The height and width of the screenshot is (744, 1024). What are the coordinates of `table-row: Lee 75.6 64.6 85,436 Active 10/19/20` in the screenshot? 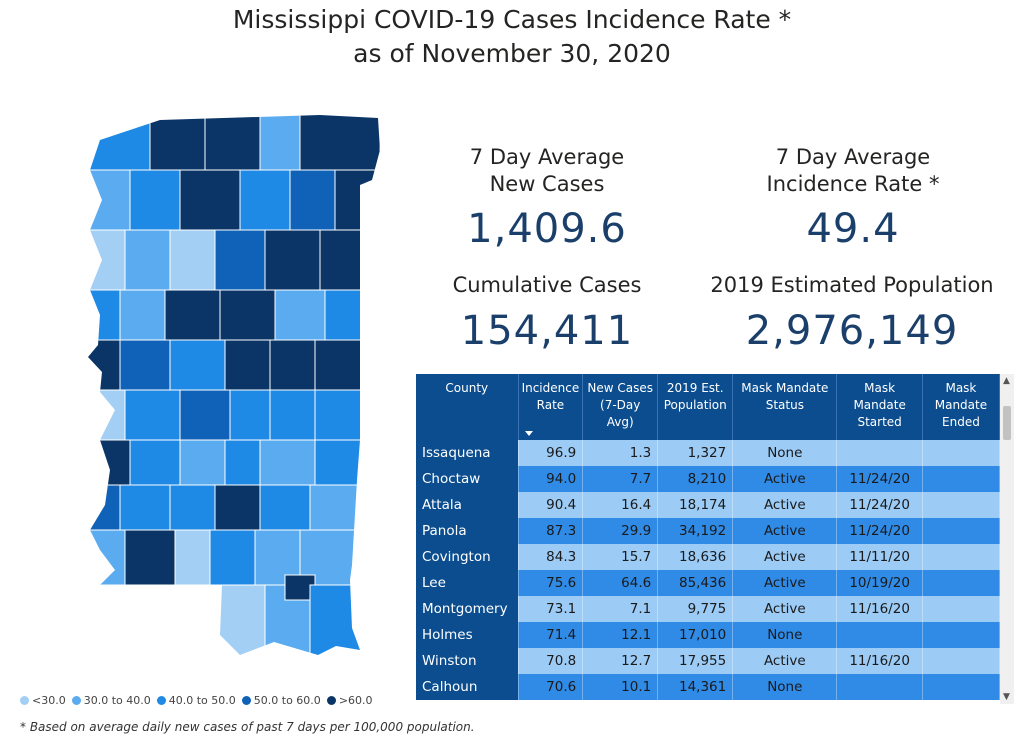 It's located at (708, 583).